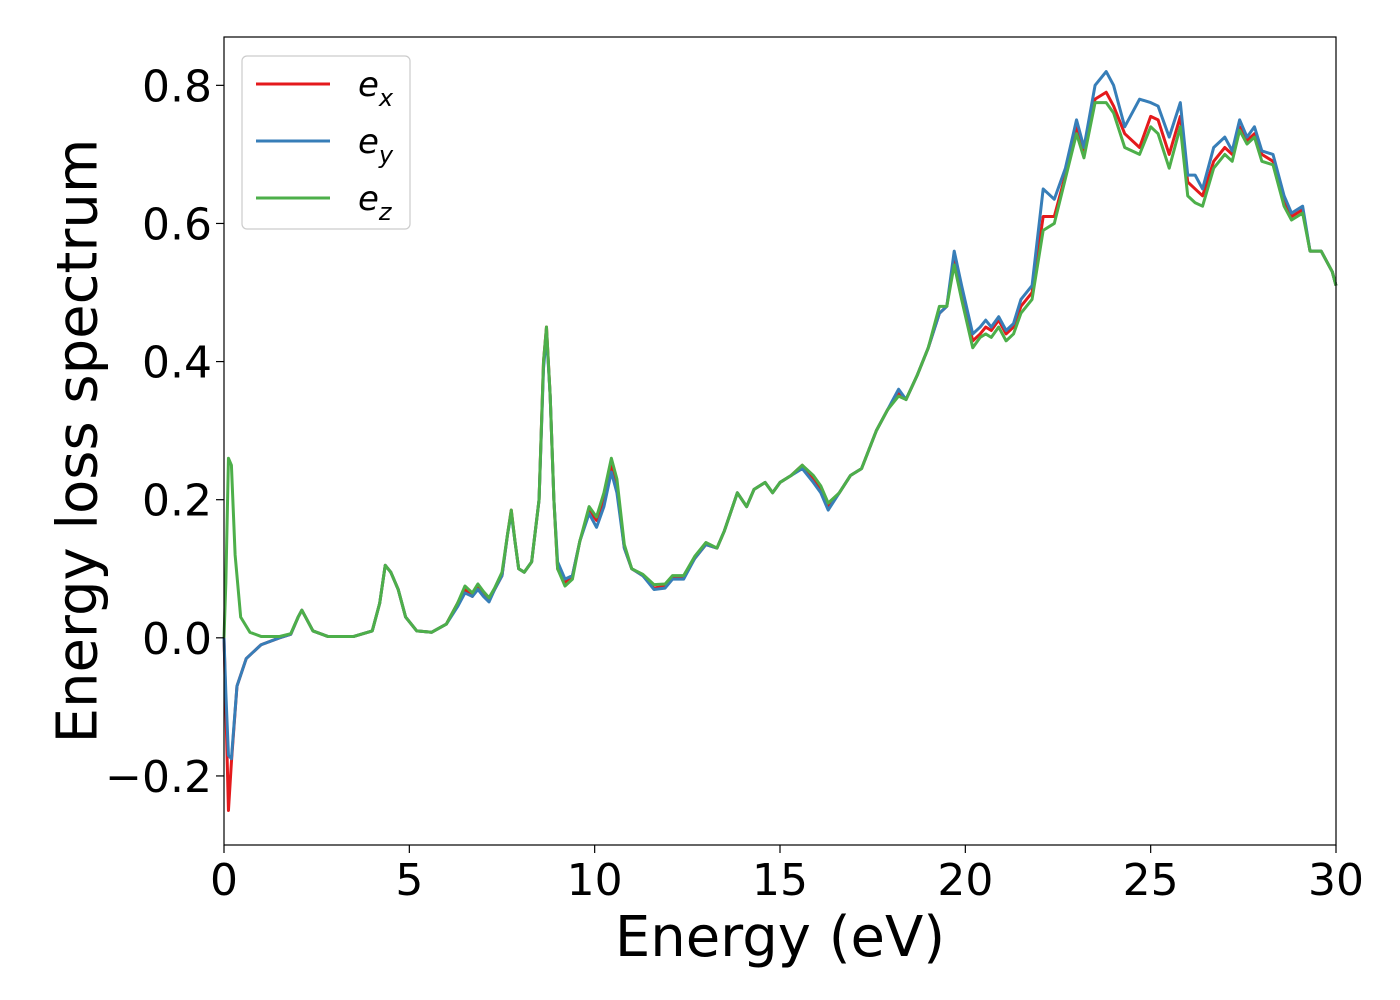 The width and height of the screenshot is (1400, 1000). What do you see at coordinates (177, 224) in the screenshot?
I see `y-tick-label: 0.6` at bounding box center [177, 224].